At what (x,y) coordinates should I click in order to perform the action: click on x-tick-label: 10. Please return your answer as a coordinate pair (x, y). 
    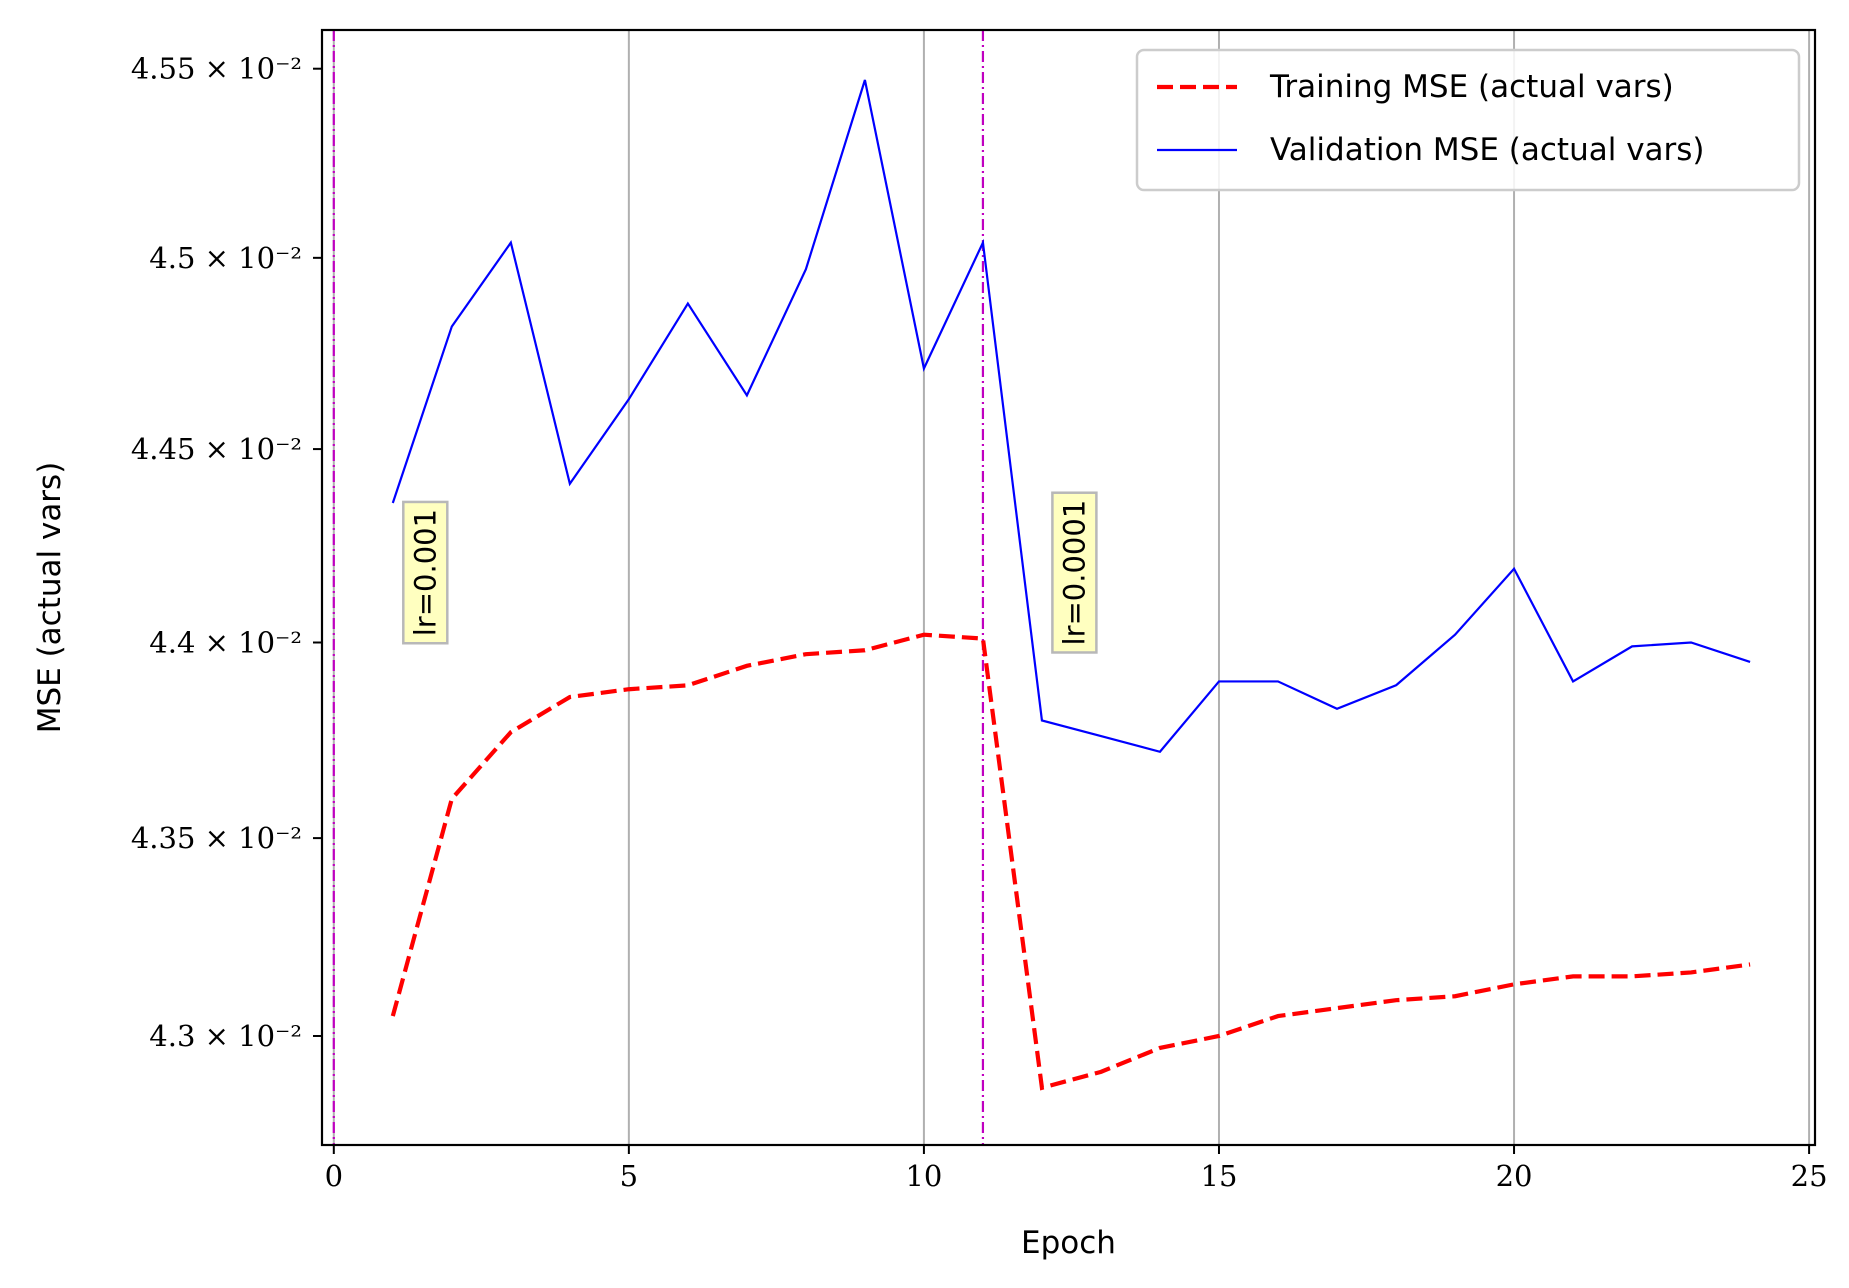
    Looking at the image, I should click on (923, 1176).